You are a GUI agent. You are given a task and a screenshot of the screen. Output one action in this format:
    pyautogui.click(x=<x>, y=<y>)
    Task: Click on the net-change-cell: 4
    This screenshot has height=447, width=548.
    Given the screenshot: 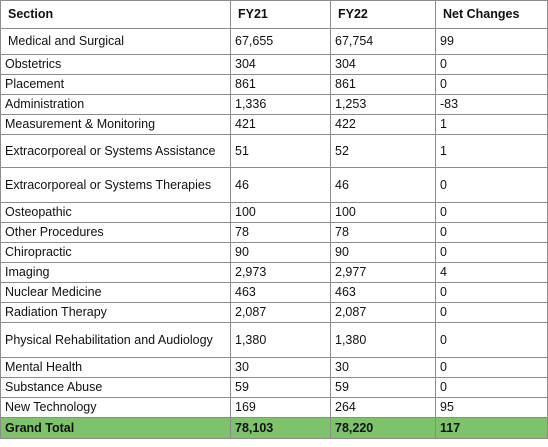 What is the action you would take?
    pyautogui.click(x=491, y=272)
    